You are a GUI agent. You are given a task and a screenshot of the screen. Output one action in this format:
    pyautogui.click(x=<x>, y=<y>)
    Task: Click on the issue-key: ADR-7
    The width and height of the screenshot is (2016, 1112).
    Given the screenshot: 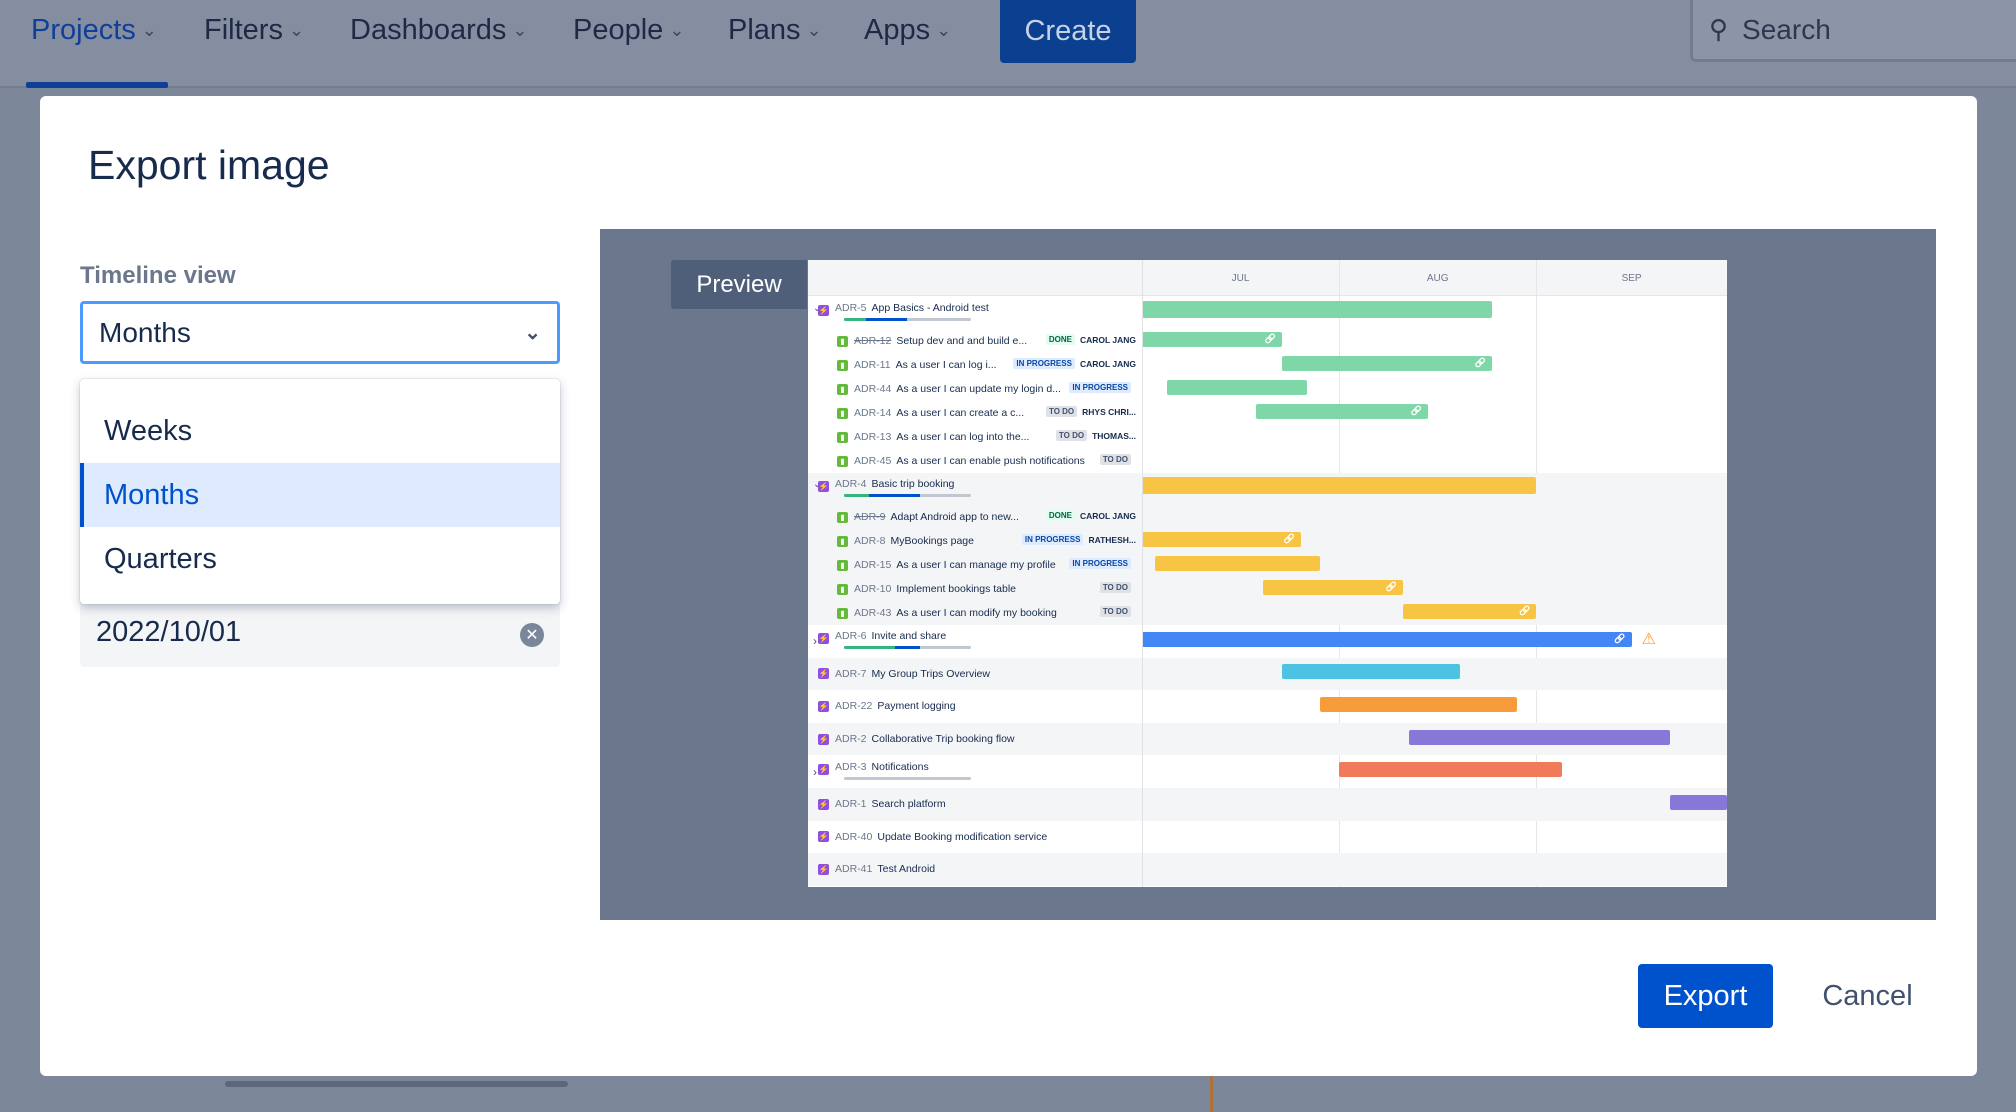 What is the action you would take?
    pyautogui.click(x=851, y=673)
    